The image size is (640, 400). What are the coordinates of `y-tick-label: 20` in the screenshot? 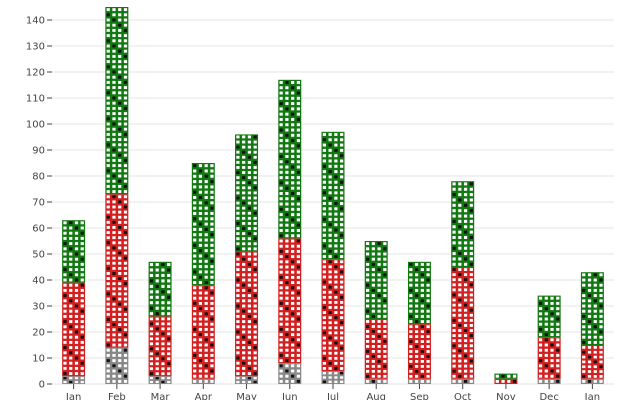 It's located at (38, 333).